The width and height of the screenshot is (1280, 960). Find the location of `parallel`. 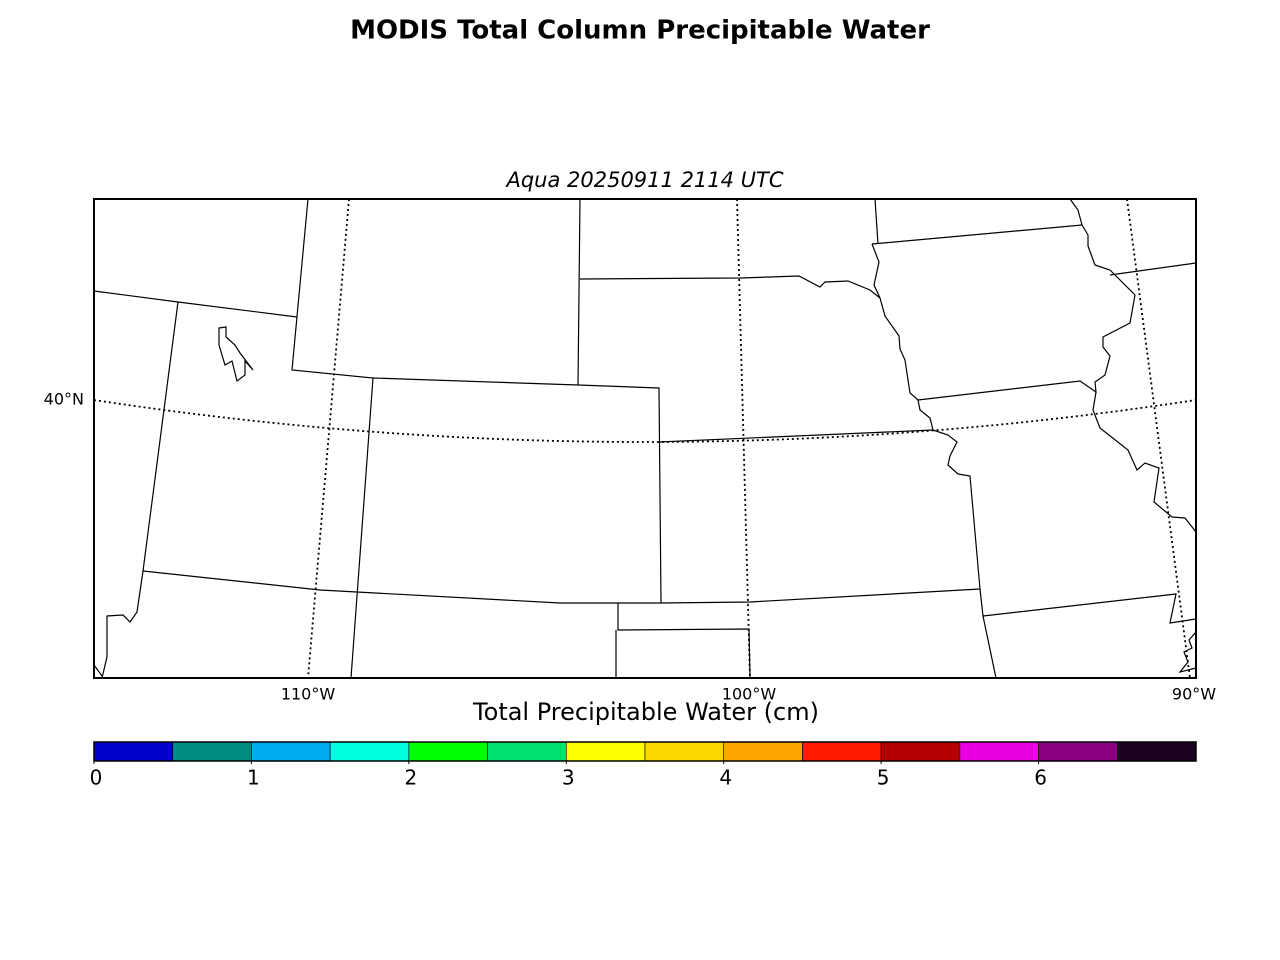

parallel is located at coordinates (645, 421).